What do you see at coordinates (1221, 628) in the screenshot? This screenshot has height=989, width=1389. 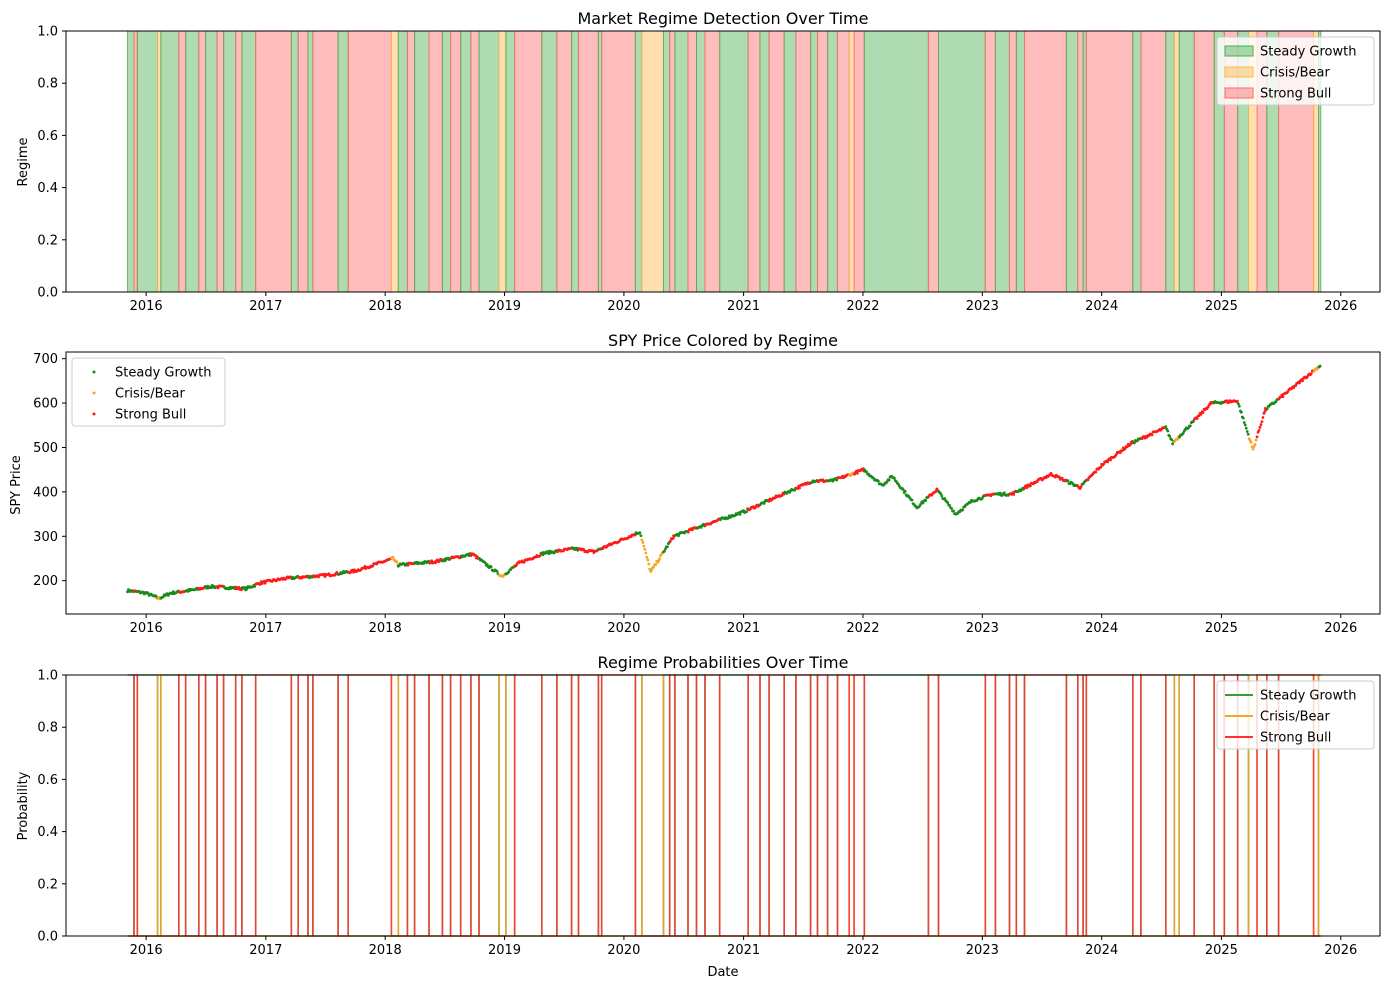 I see `x-tick-label: 2025` at bounding box center [1221, 628].